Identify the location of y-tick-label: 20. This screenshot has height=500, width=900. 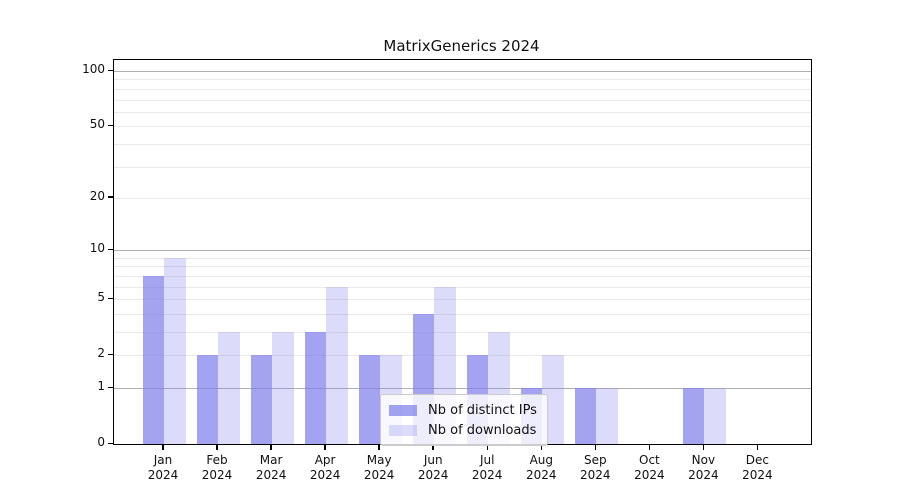
(97, 195).